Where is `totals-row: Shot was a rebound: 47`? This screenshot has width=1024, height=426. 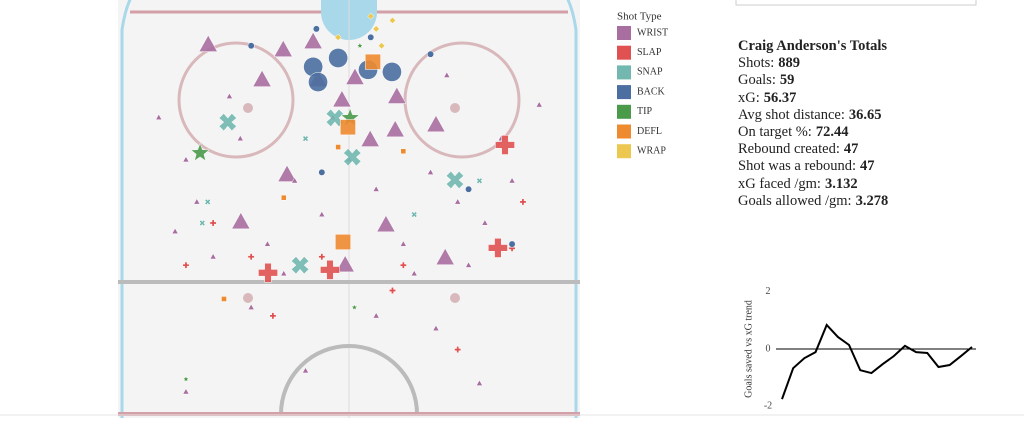
totals-row: Shot was a rebound: 47 is located at coordinates (813, 166).